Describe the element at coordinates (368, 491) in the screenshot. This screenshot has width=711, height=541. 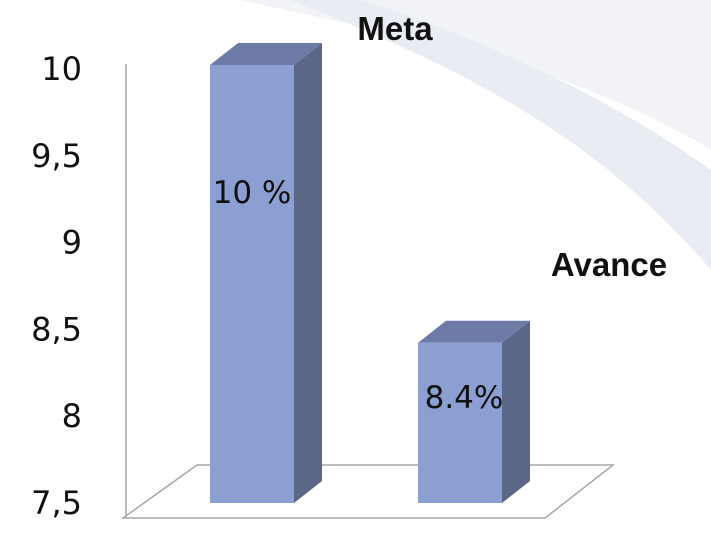
I see `chart-floor` at that location.